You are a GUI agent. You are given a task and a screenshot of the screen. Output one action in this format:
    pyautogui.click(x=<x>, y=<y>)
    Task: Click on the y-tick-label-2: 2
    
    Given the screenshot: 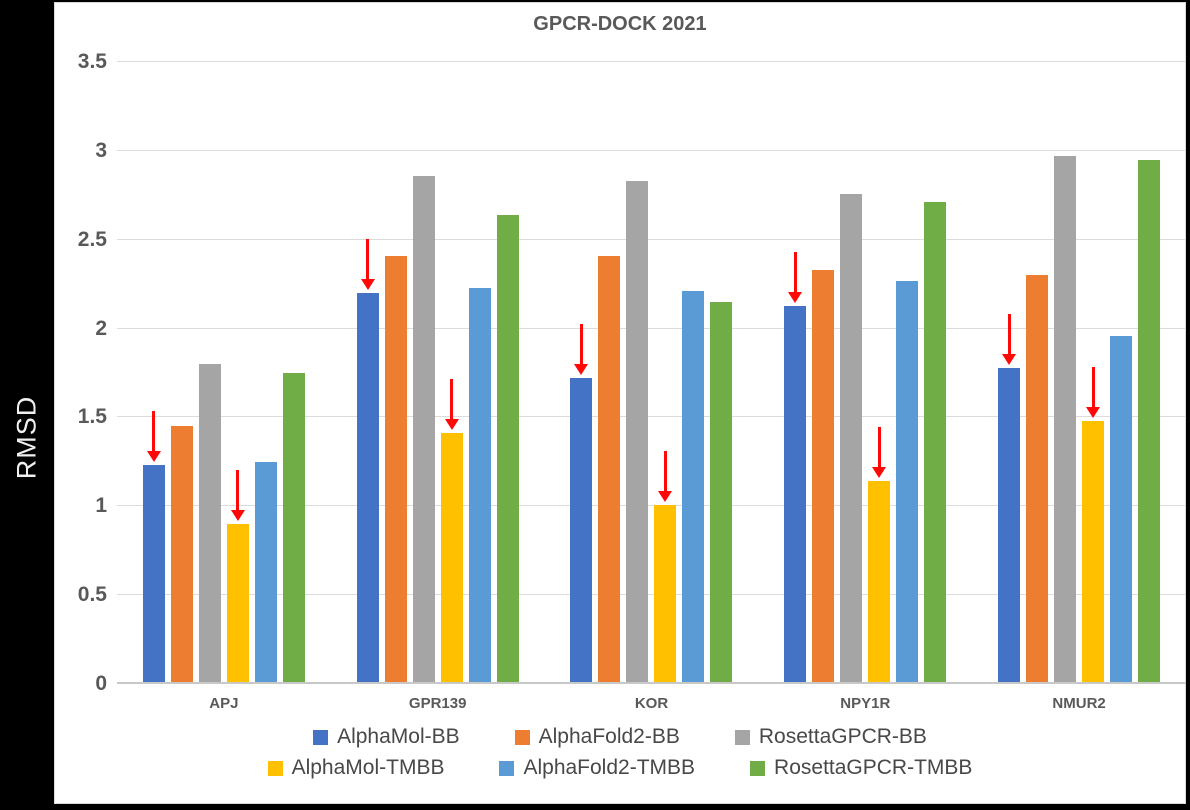 What is the action you would take?
    pyautogui.click(x=101, y=328)
    